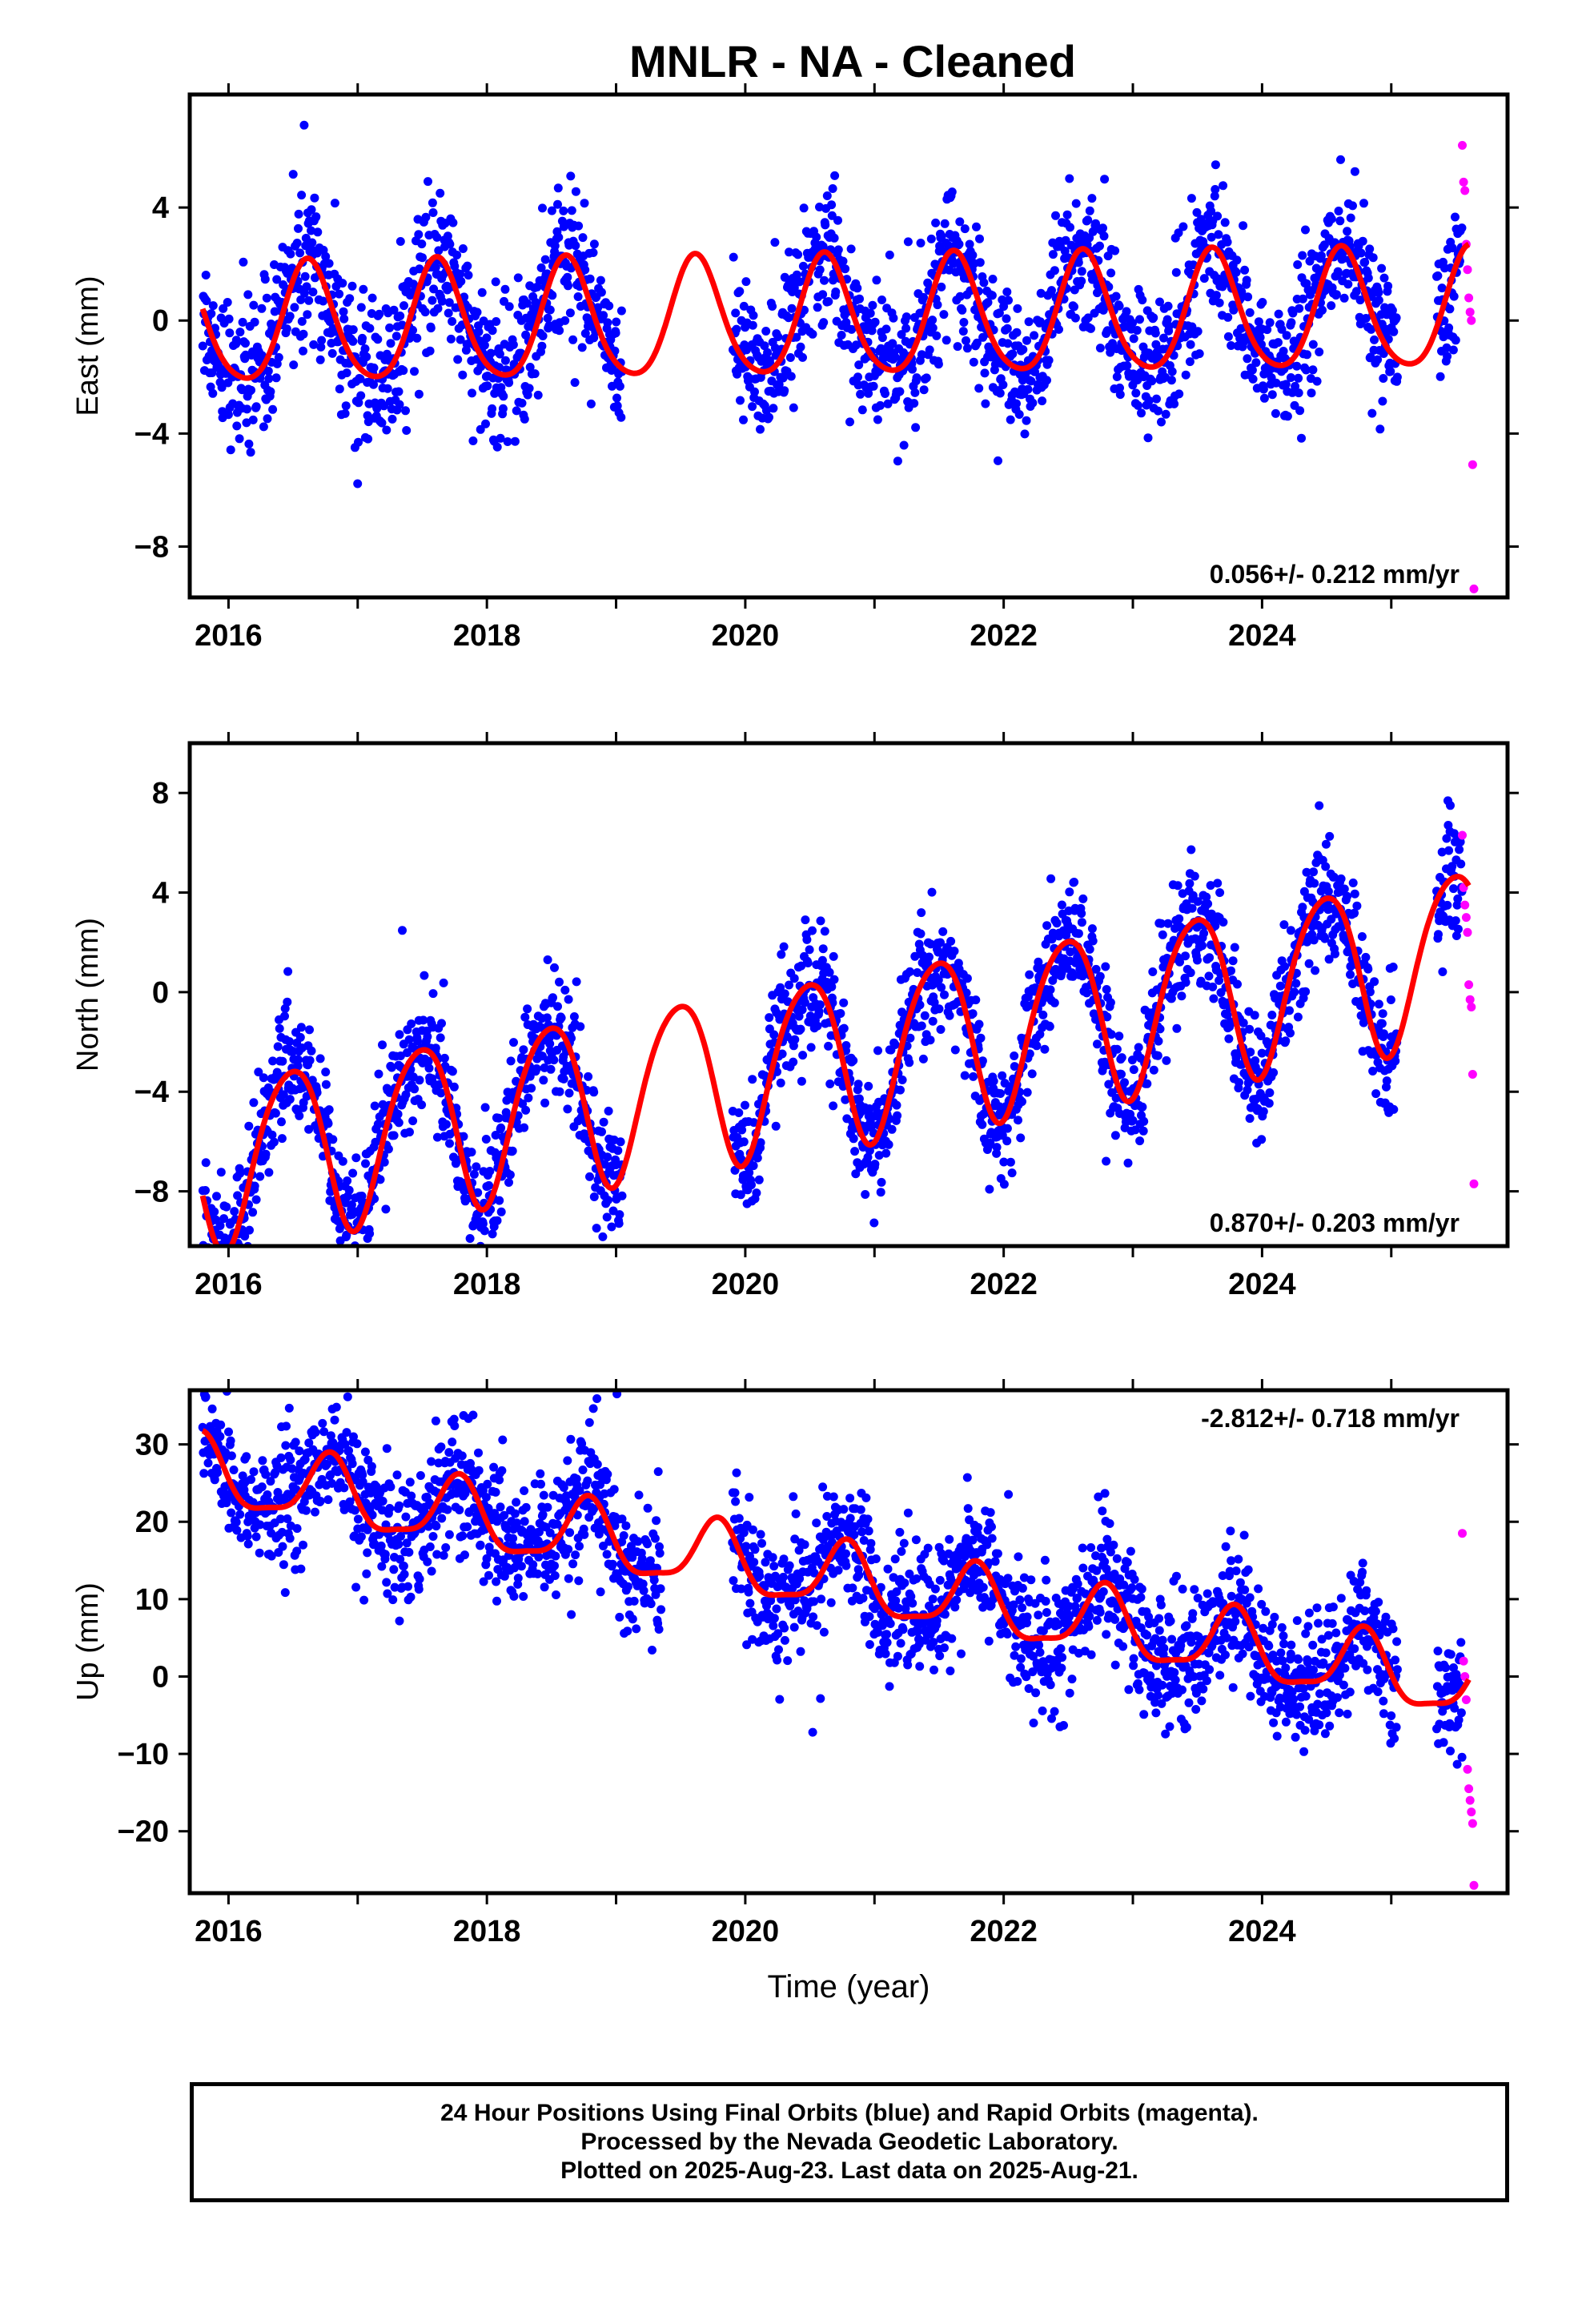 This screenshot has width=1582, height=2324. What do you see at coordinates (1466, 918) in the screenshot?
I see `rapid-point` at bounding box center [1466, 918].